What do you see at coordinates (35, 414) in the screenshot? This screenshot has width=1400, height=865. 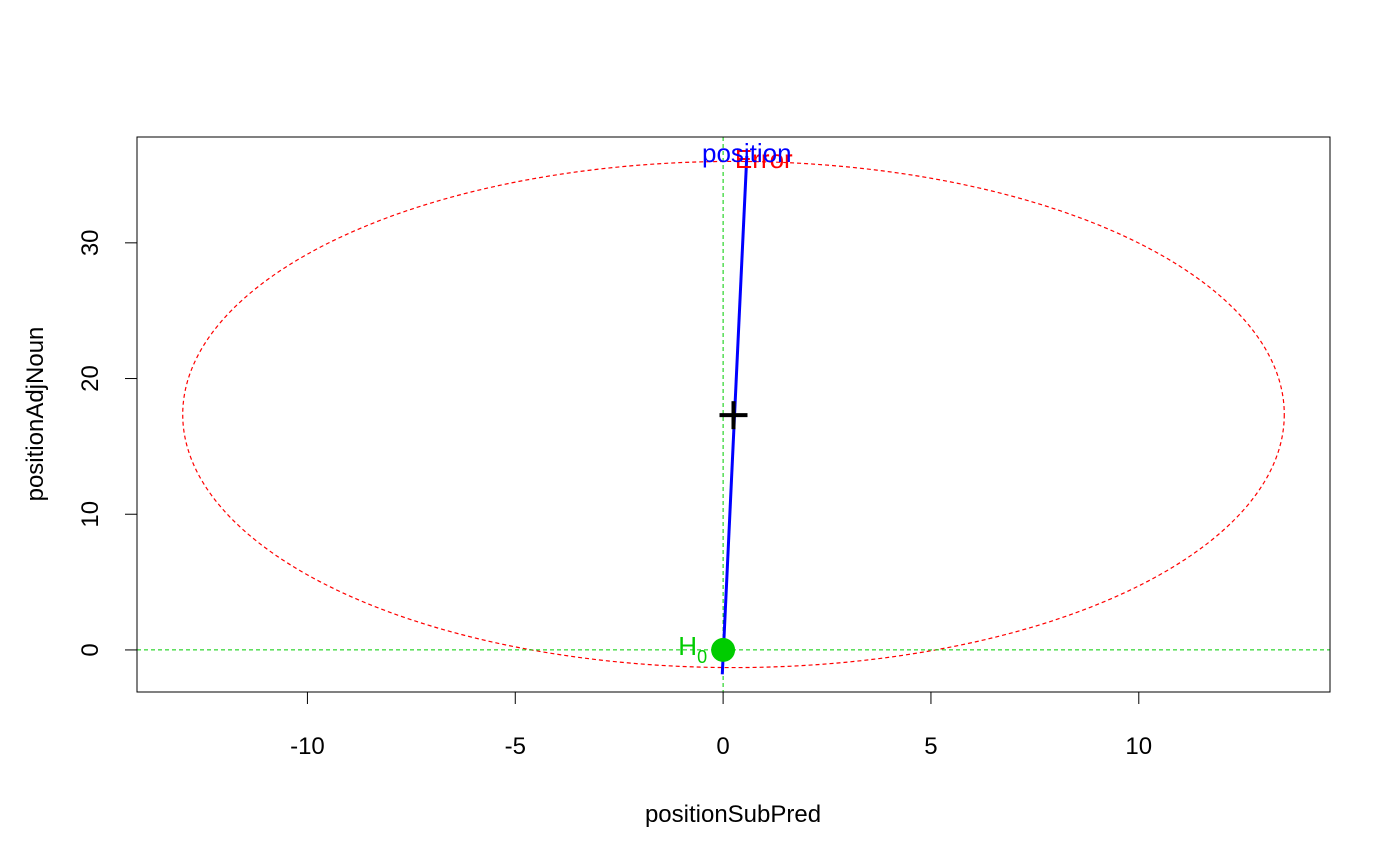 I see `y-axis-title: positionAdjNoun` at bounding box center [35, 414].